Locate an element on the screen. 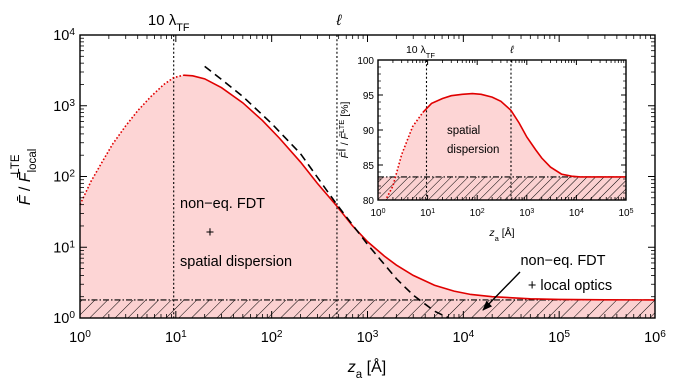 The height and width of the screenshot is (381, 680). main-annotation-1: + is located at coordinates (210, 233).